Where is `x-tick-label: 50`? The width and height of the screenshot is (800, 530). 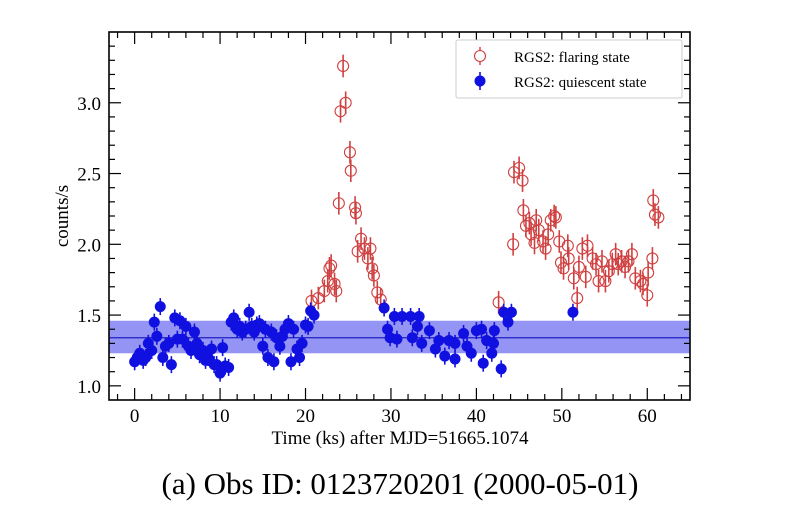 x-tick-label: 50 is located at coordinates (561, 416).